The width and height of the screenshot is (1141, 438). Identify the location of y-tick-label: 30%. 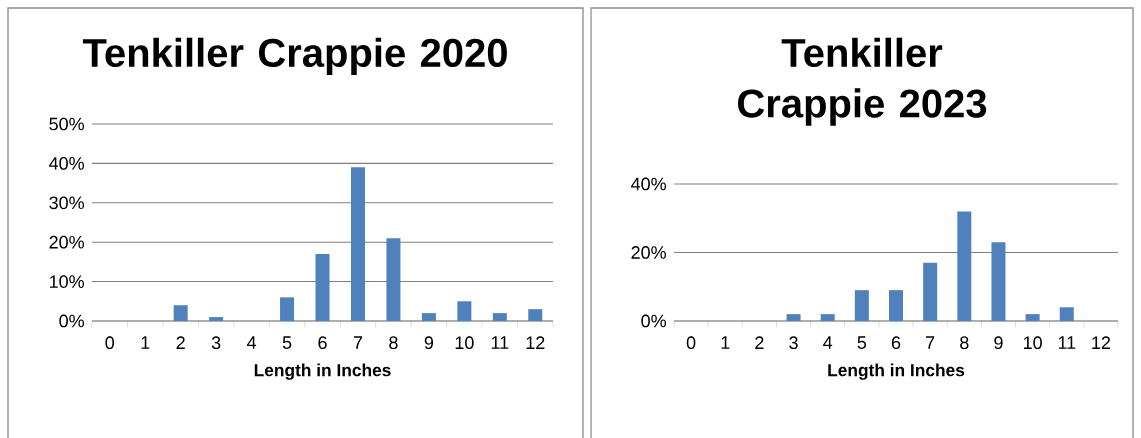
(66, 203).